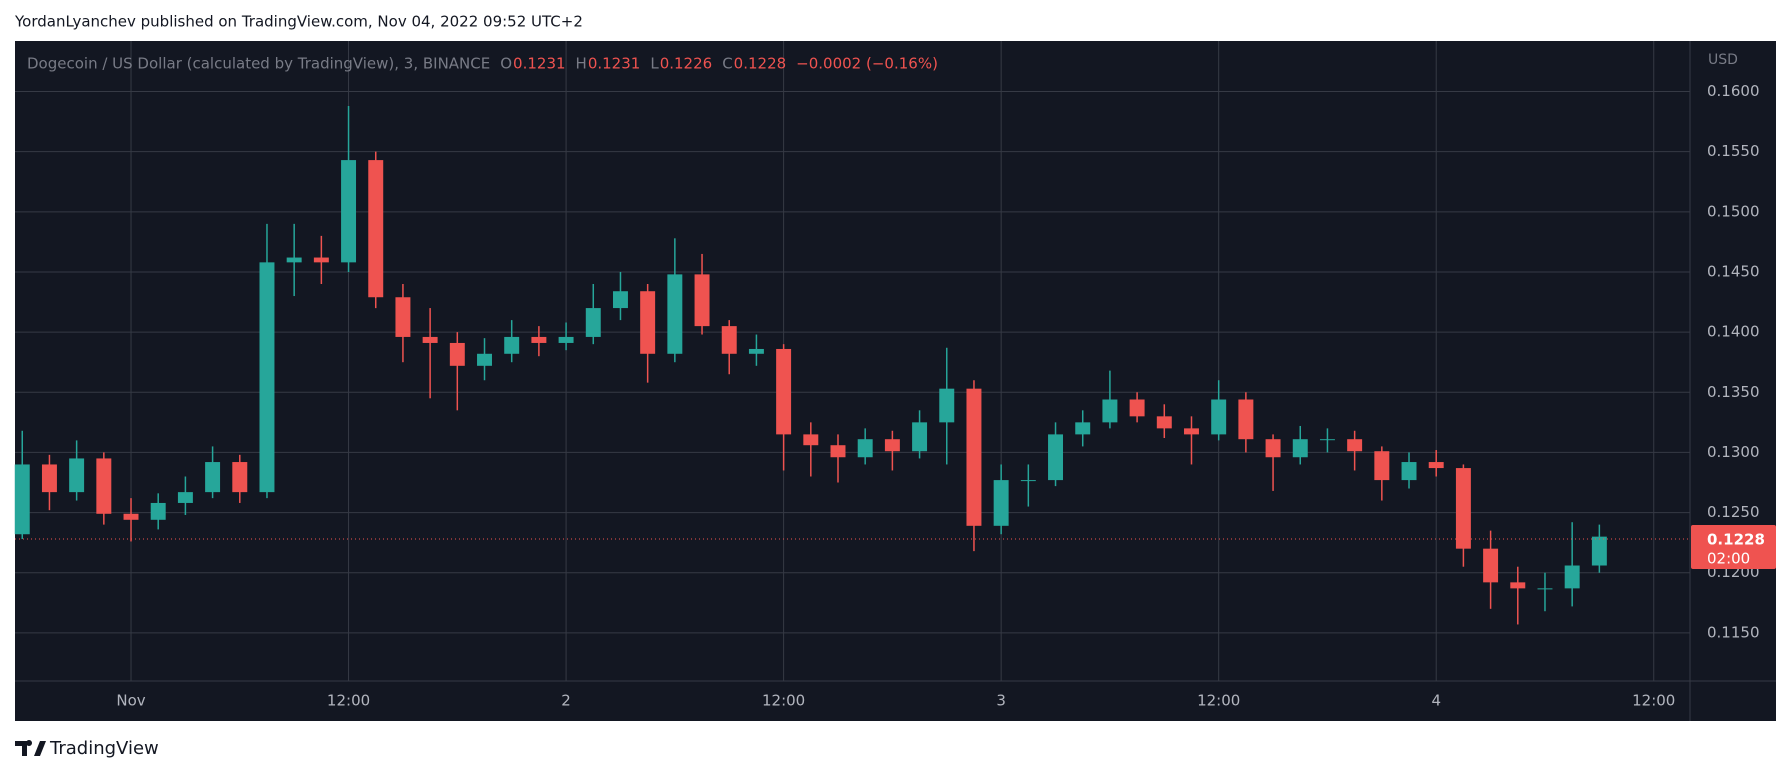 This screenshot has height=774, width=1791. Describe the element at coordinates (654, 64) in the screenshot. I see `ohlc-key: L` at that location.